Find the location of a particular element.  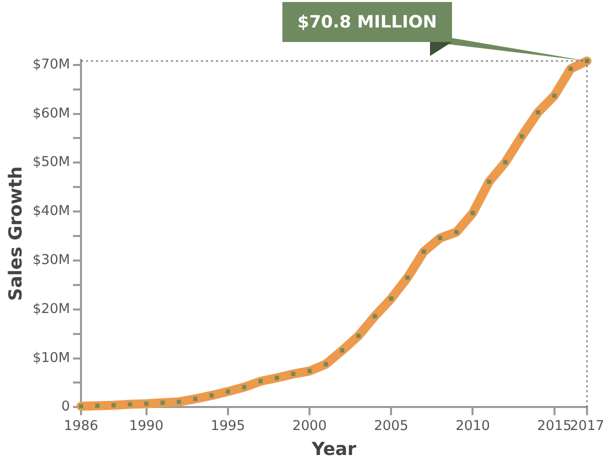

y-axis-title: Sales Growth is located at coordinates (15, 233).